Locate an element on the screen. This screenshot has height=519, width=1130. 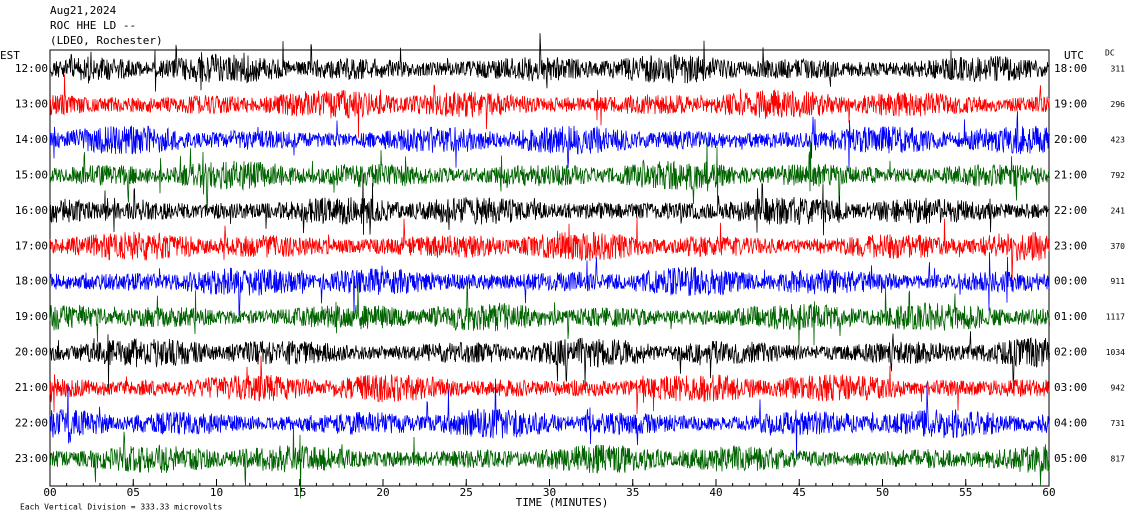
dc-value: 370 is located at coordinates (1118, 246).